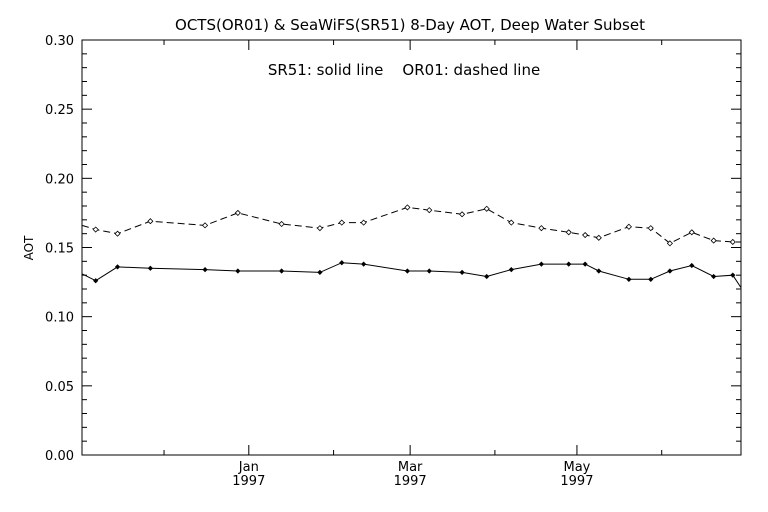 The height and width of the screenshot is (512, 768). What do you see at coordinates (59, 249) in the screenshot?
I see `y-tick-label: 0.15` at bounding box center [59, 249].